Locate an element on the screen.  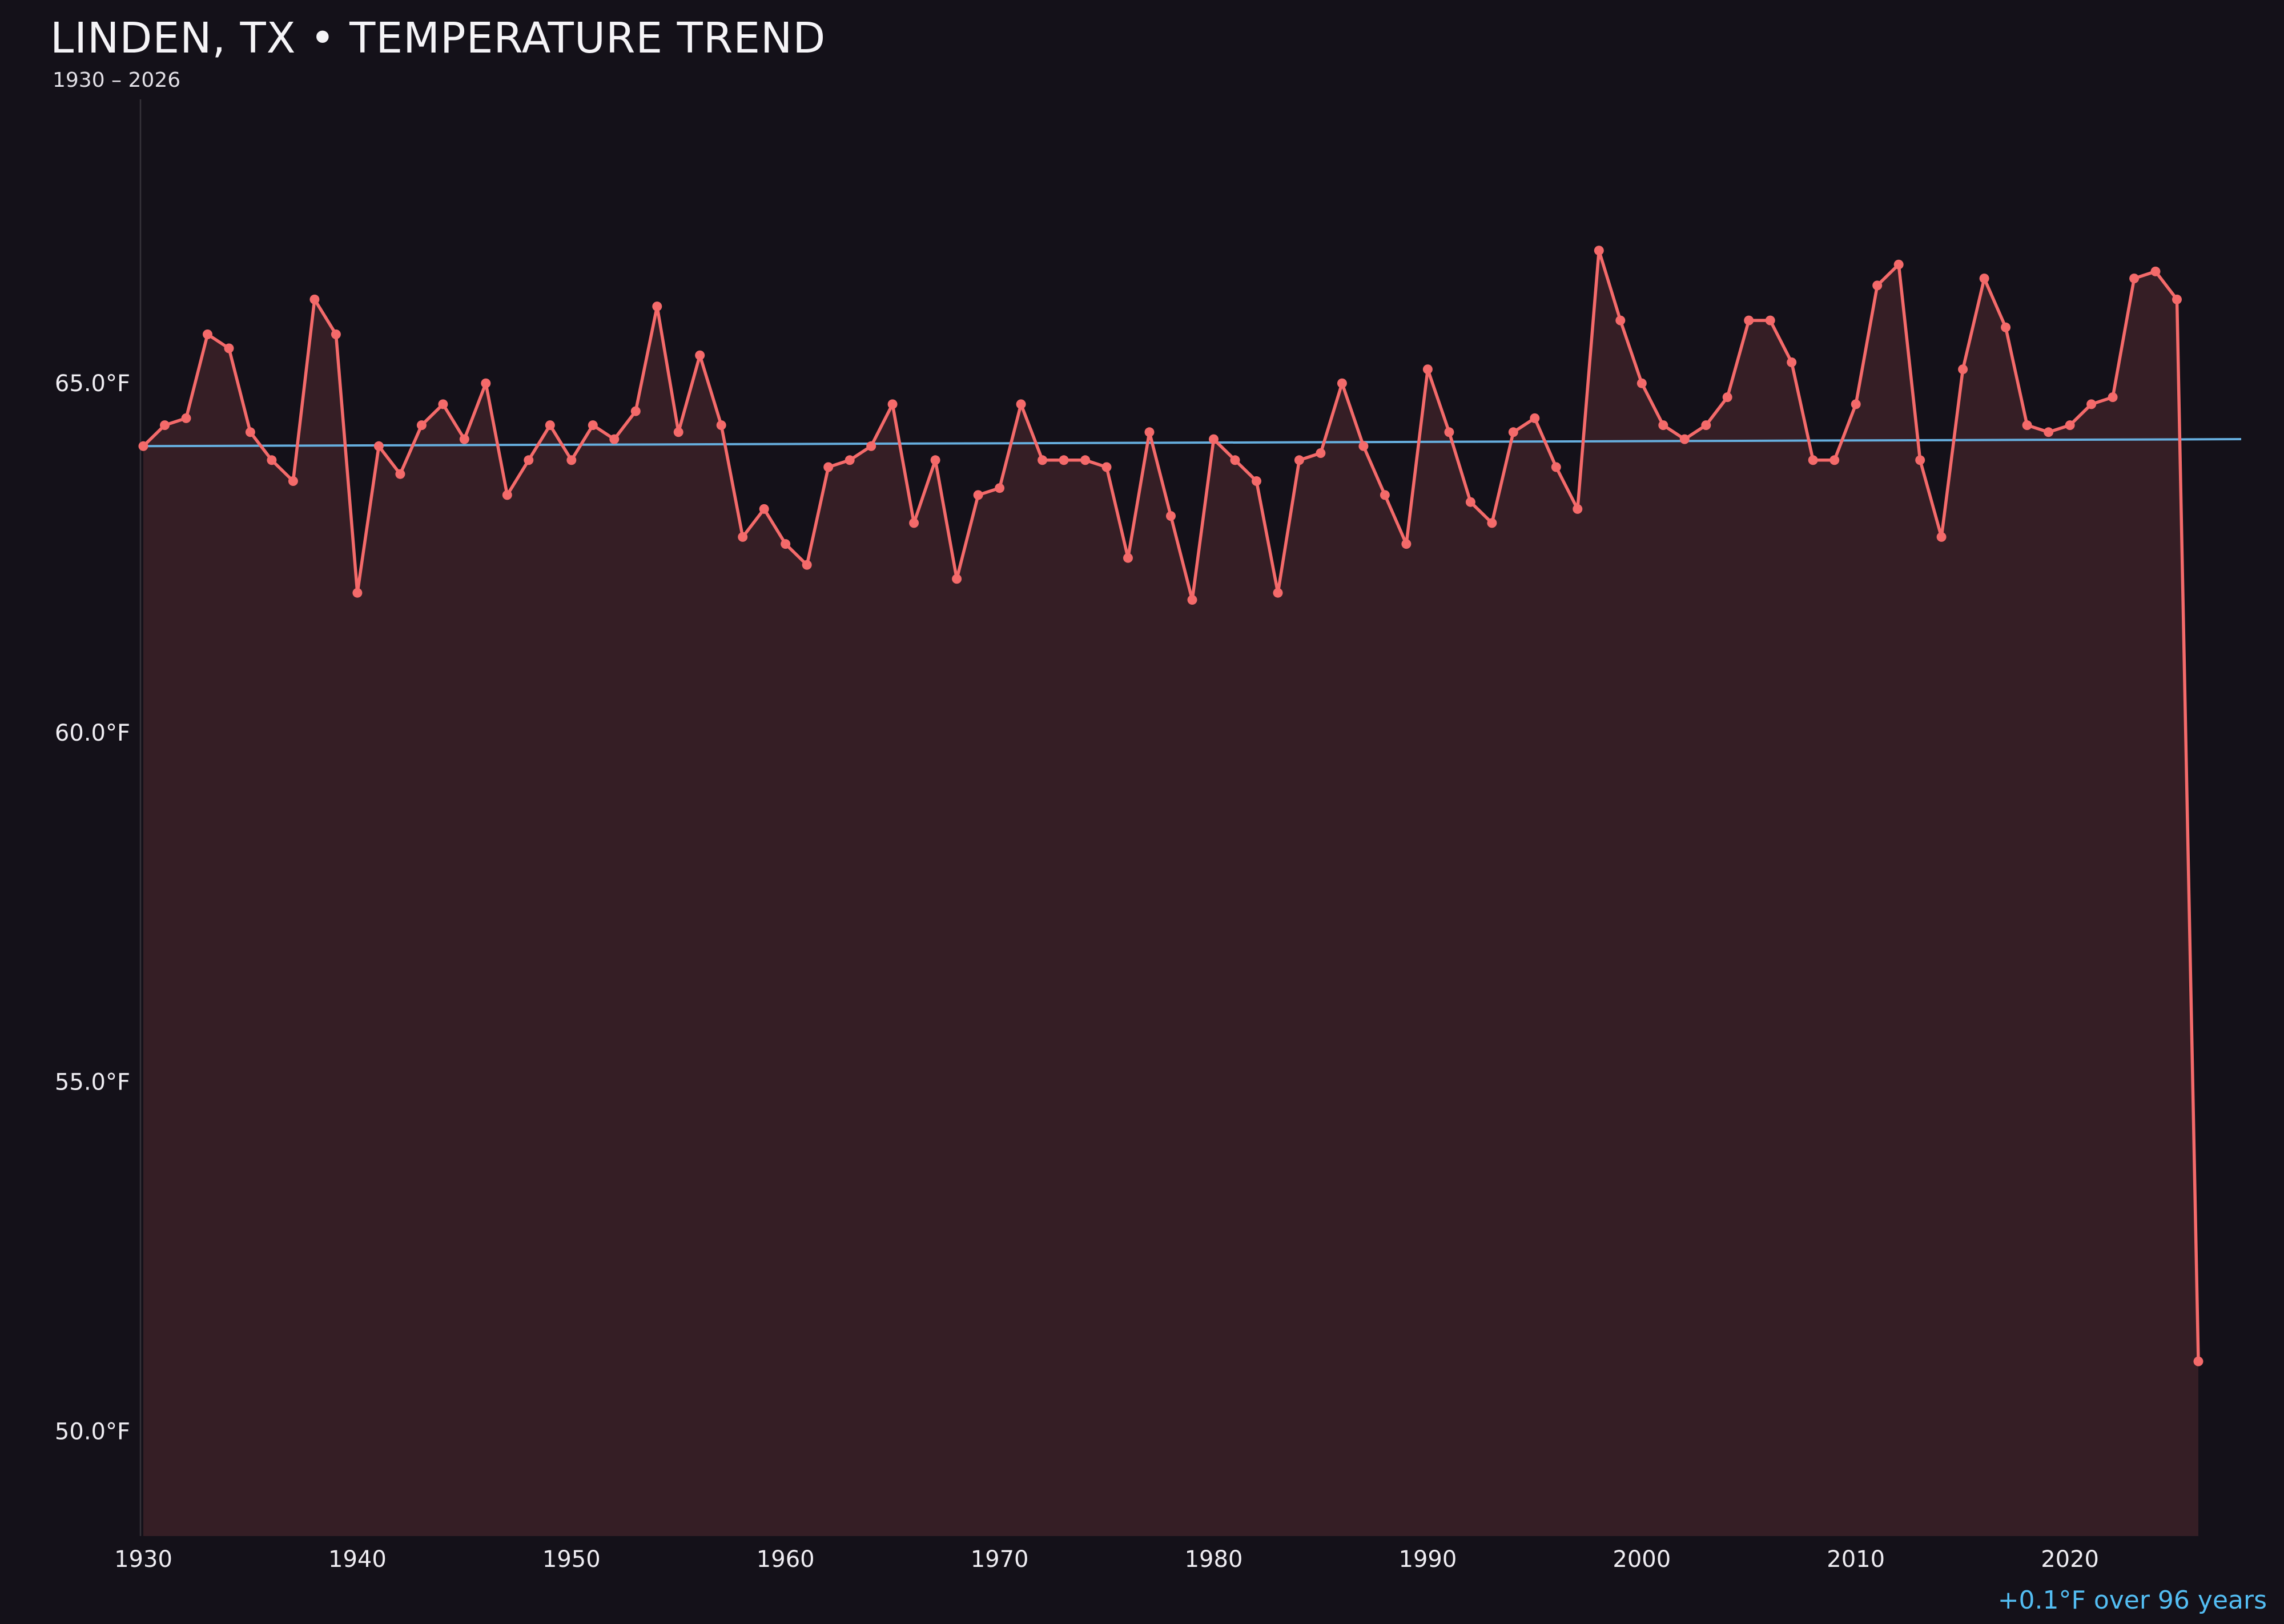
trend-annotation: +0.1°F over 96 years is located at coordinates (2132, 1600).